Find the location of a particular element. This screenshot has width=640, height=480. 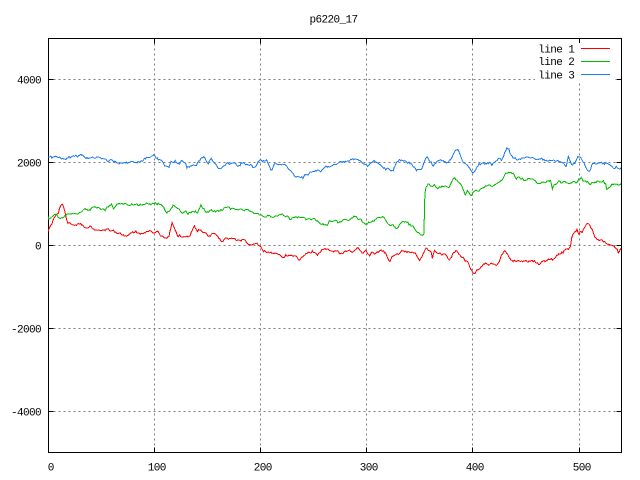

svg-text: p6220_17 is located at coordinates (333, 21).